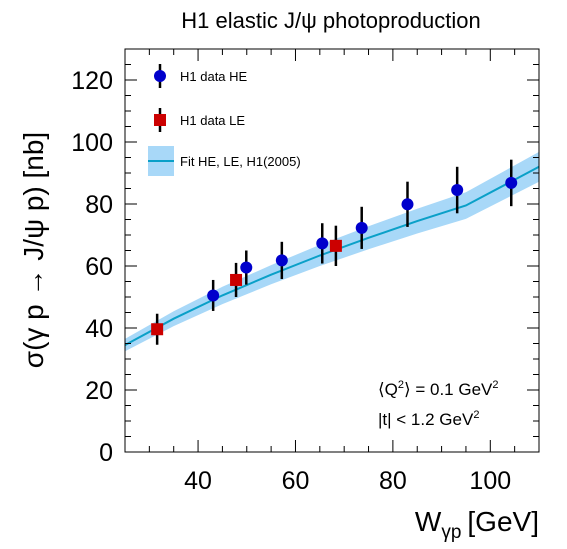  I want to click on x-tick-label: 80, so click(393, 481).